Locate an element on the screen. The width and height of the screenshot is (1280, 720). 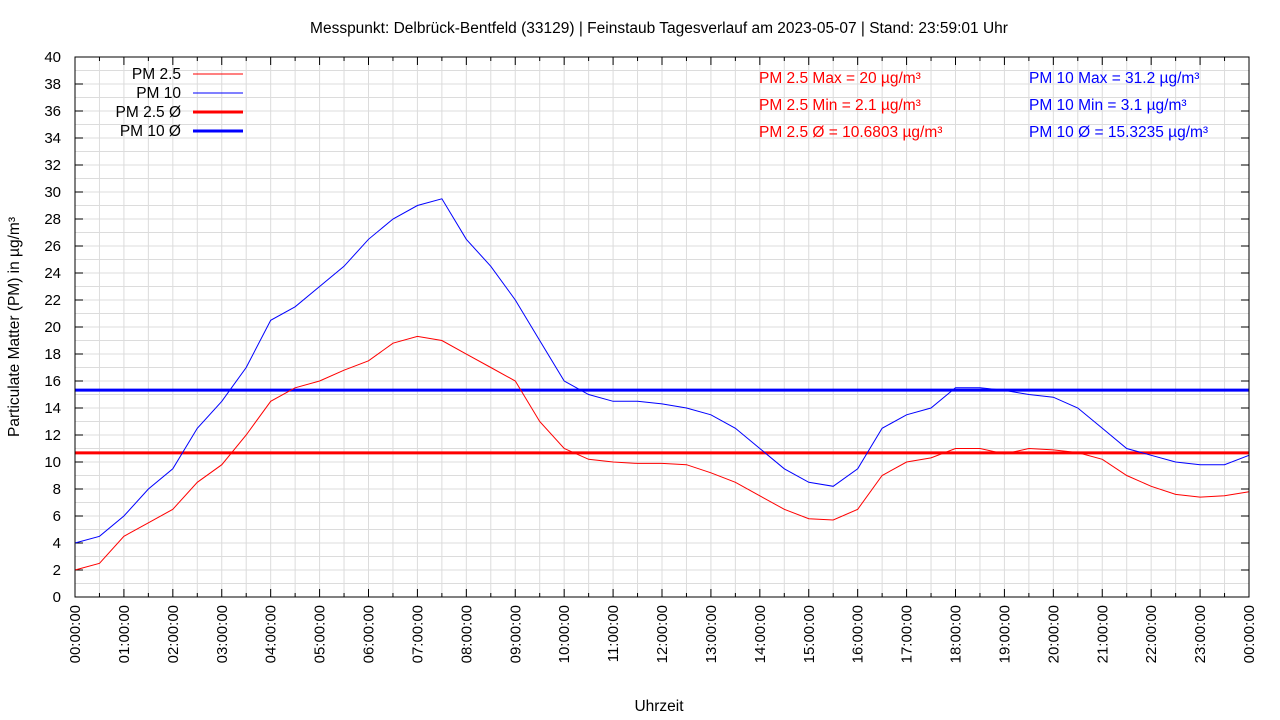
pm25-stat: PM 2.5 Ø = 10.6803 µg/m³ is located at coordinates (850, 132).